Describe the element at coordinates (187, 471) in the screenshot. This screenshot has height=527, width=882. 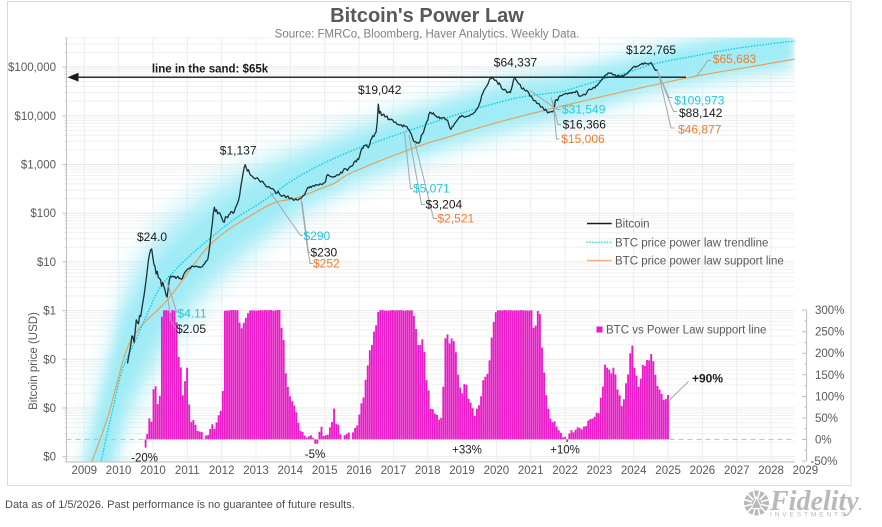
I see `svg-text: 2011` at that location.